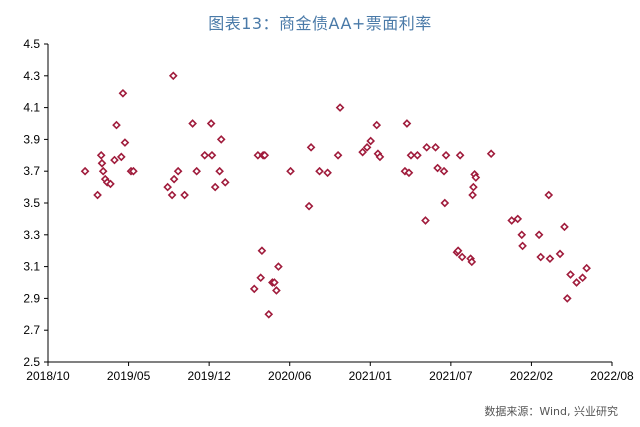 The image size is (640, 427). Describe the element at coordinates (31, 235) in the screenshot. I see `y-tick-label: 3.3` at that location.